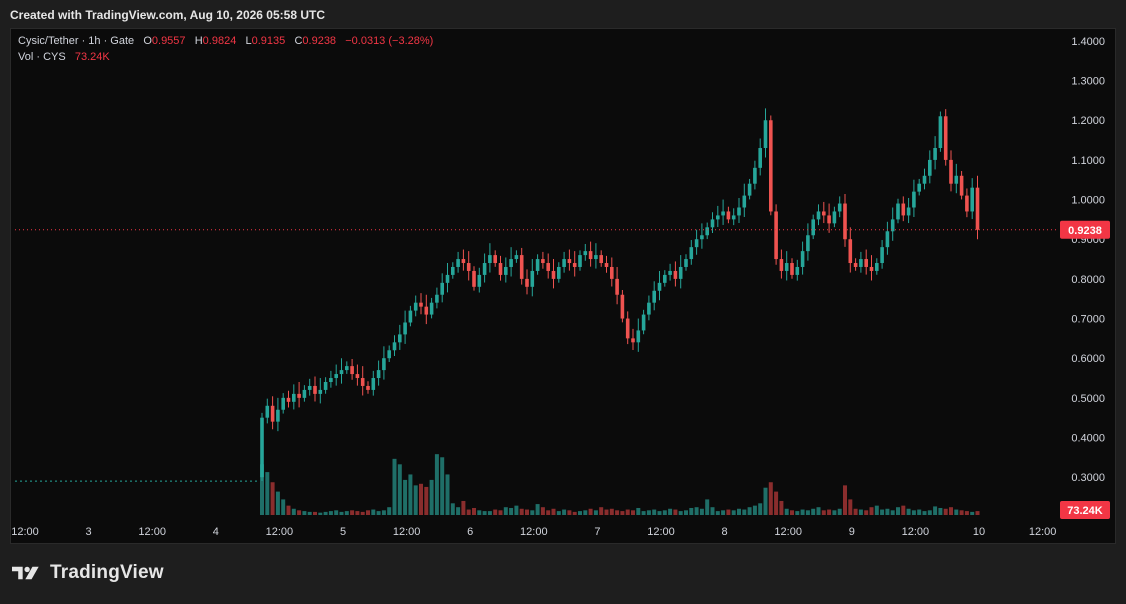 This screenshot has width=1126, height=604. I want to click on volume-tag, so click(1085, 510).